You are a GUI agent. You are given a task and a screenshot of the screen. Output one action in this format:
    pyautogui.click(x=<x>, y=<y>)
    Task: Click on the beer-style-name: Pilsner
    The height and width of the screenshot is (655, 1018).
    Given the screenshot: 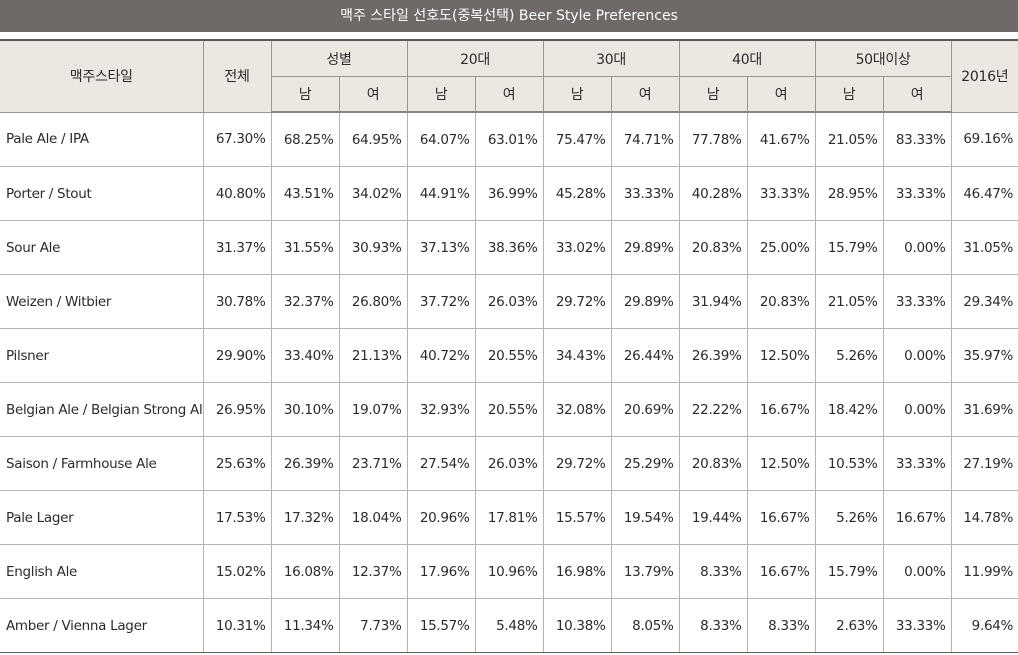 What is the action you would take?
    pyautogui.click(x=102, y=355)
    